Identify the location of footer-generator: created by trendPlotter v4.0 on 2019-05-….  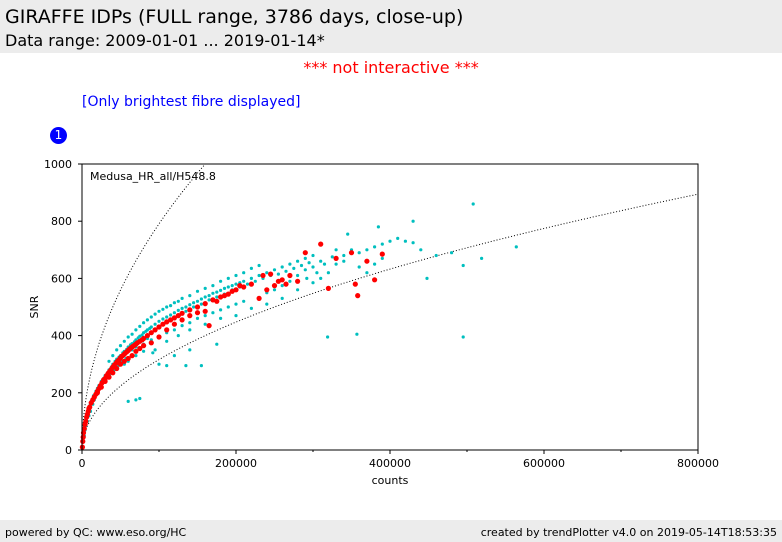
(628, 532).